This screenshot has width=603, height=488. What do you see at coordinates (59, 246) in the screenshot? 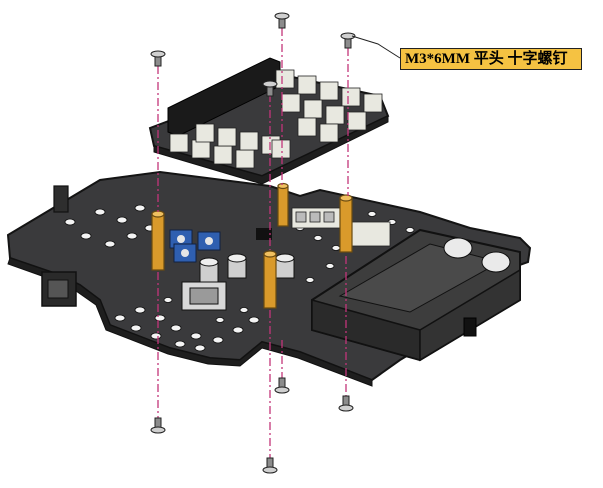
I see `side-bracket` at bounding box center [59, 246].